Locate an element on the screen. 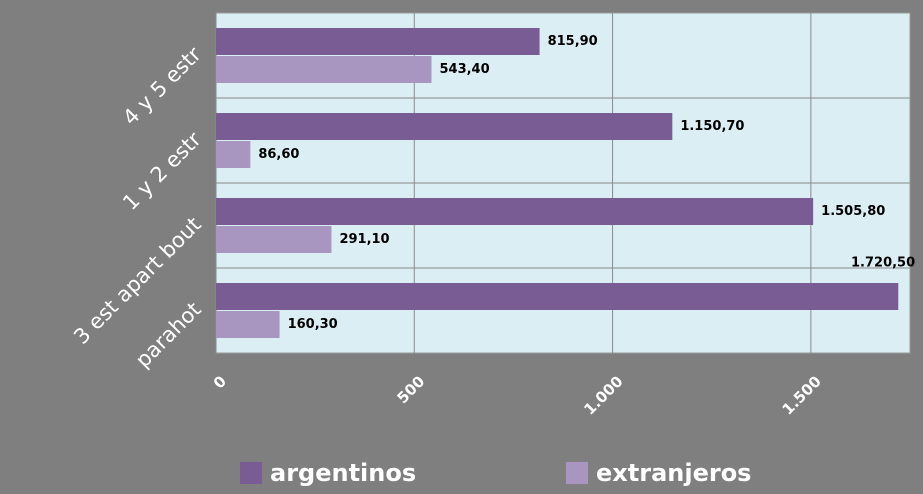  data-label: 160,30 is located at coordinates (313, 324).